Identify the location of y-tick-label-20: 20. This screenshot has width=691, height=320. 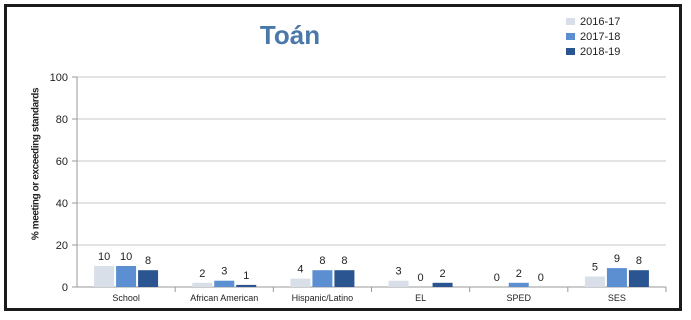
(62, 246).